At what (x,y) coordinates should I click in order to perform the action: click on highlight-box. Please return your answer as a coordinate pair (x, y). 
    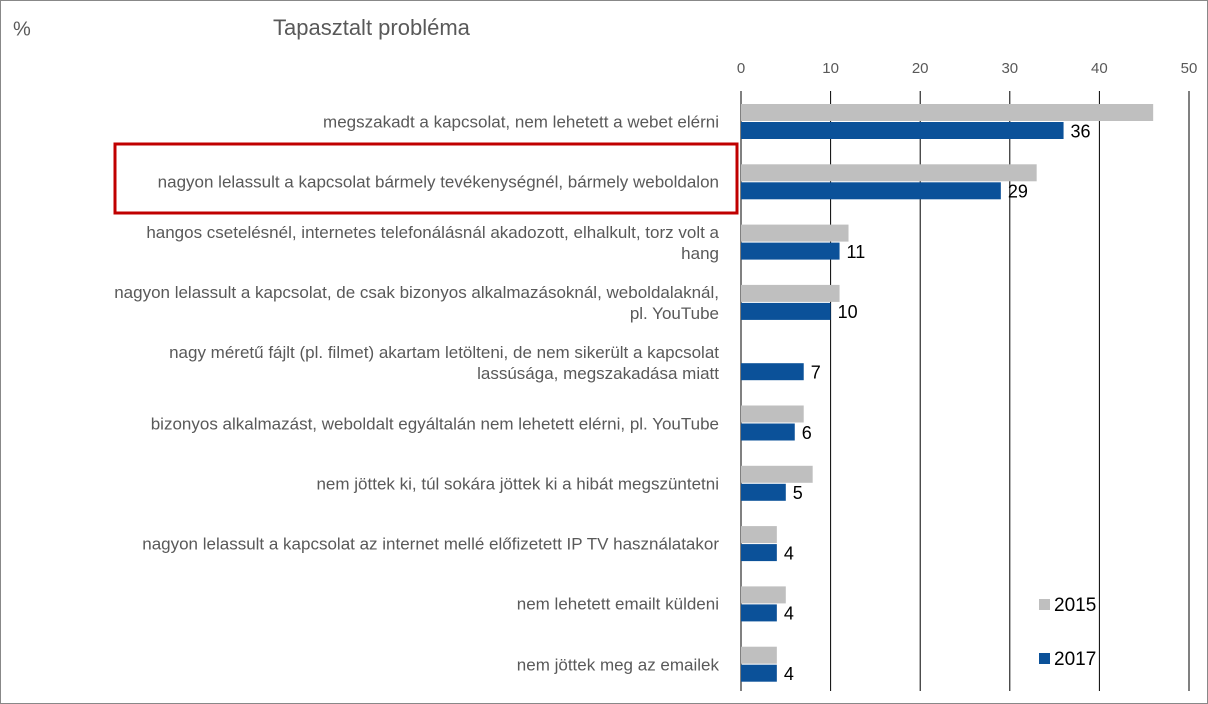
    Looking at the image, I should click on (426, 178).